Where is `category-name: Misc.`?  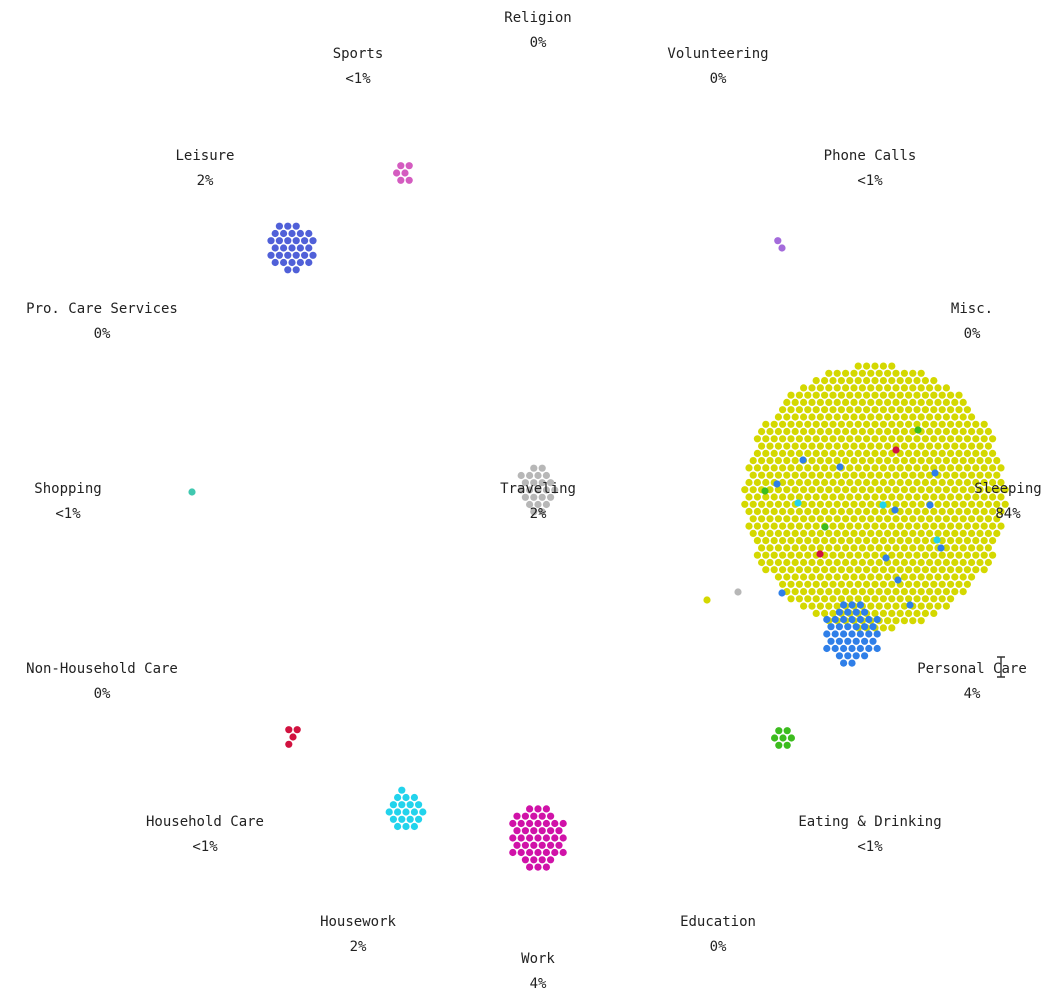
category-name: Misc. is located at coordinates (972, 309).